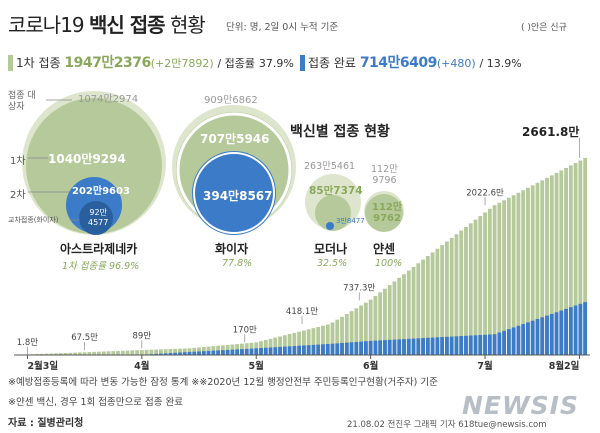  What do you see at coordinates (387, 207) in the screenshot?
I see `janssen-first-line1: 112만` at bounding box center [387, 207].